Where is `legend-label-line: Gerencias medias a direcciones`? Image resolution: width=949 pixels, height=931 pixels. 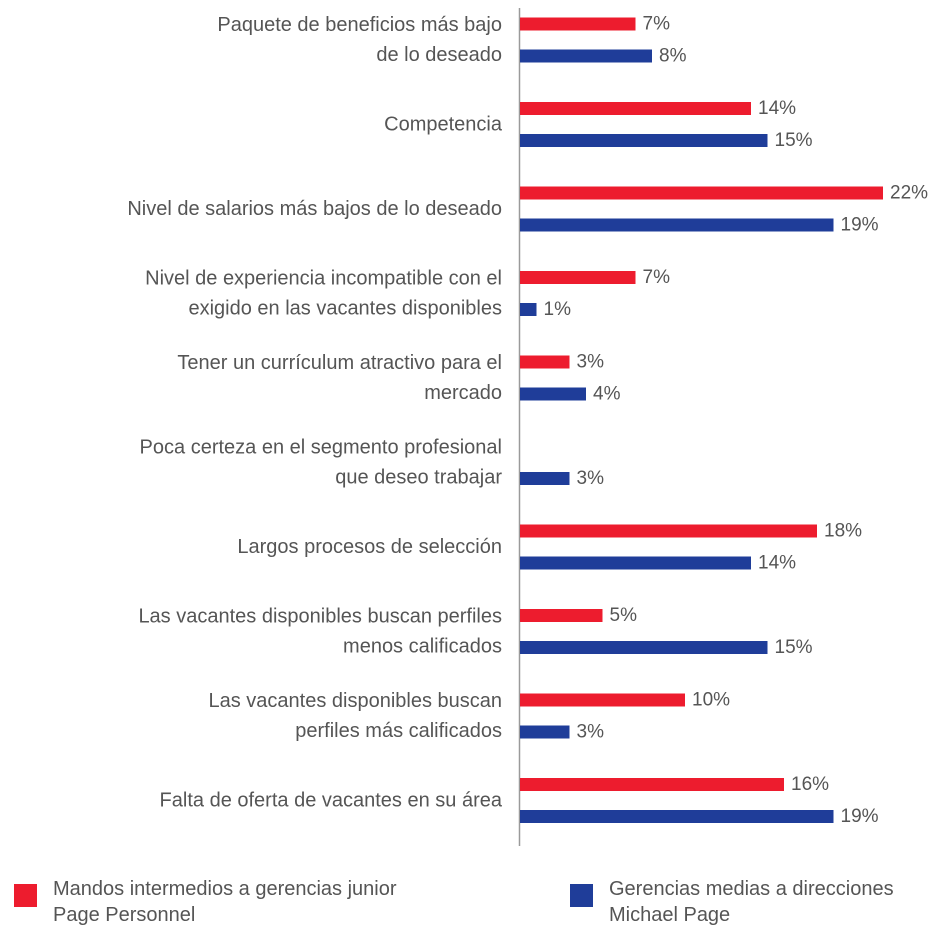
legend-label-line: Gerencias medias a direcciones is located at coordinates (751, 889).